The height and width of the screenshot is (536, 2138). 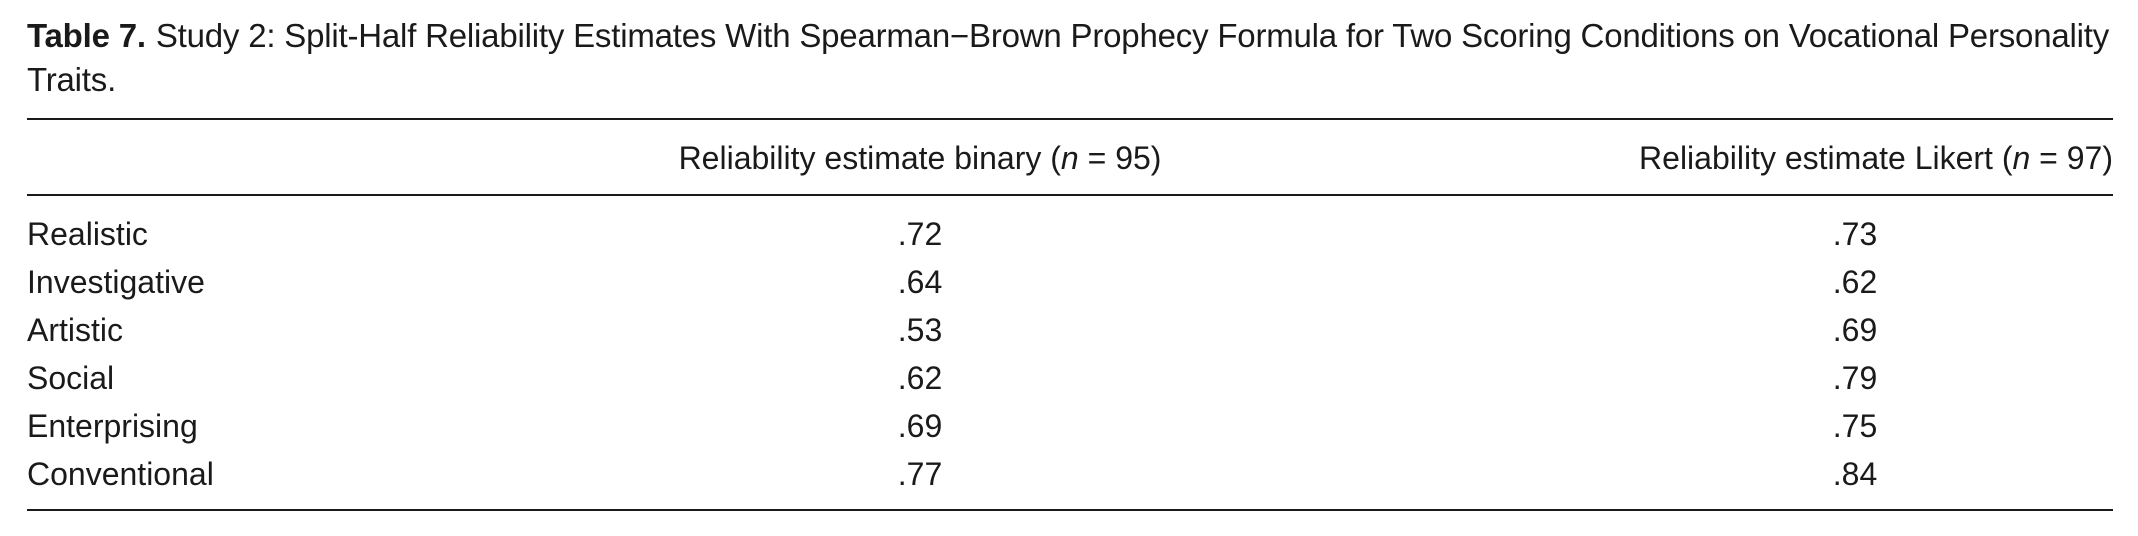 What do you see at coordinates (2021, 158) in the screenshot?
I see `column-header-likert-n-symbol: n` at bounding box center [2021, 158].